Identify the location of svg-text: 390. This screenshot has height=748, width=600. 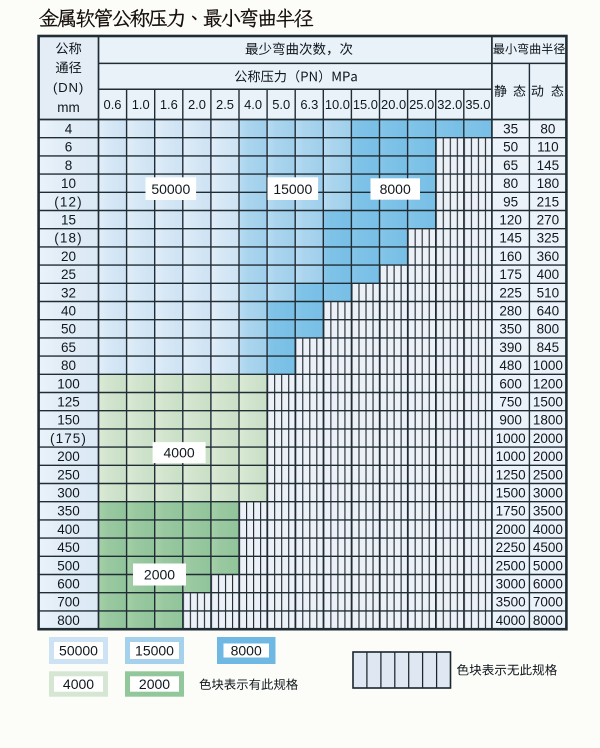
(510, 347).